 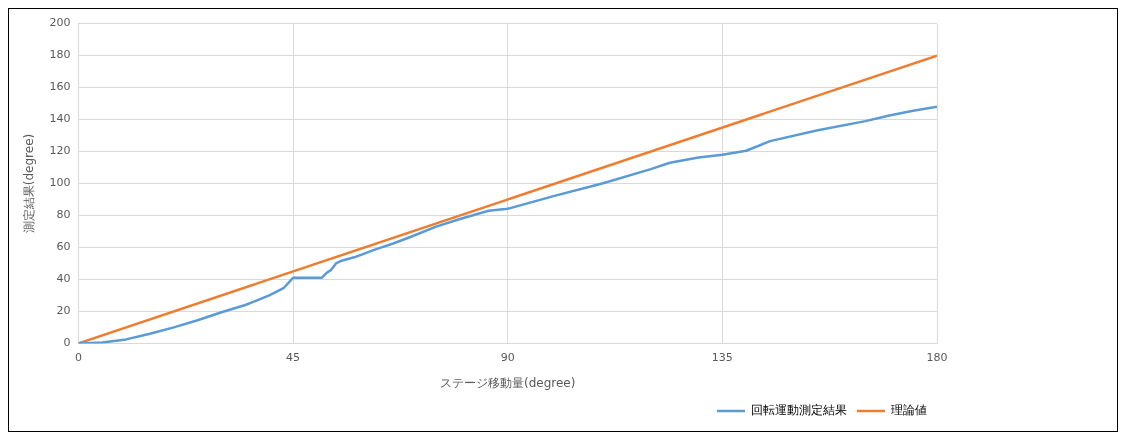 What do you see at coordinates (293, 357) in the screenshot?
I see `x-tick-label: 45` at bounding box center [293, 357].